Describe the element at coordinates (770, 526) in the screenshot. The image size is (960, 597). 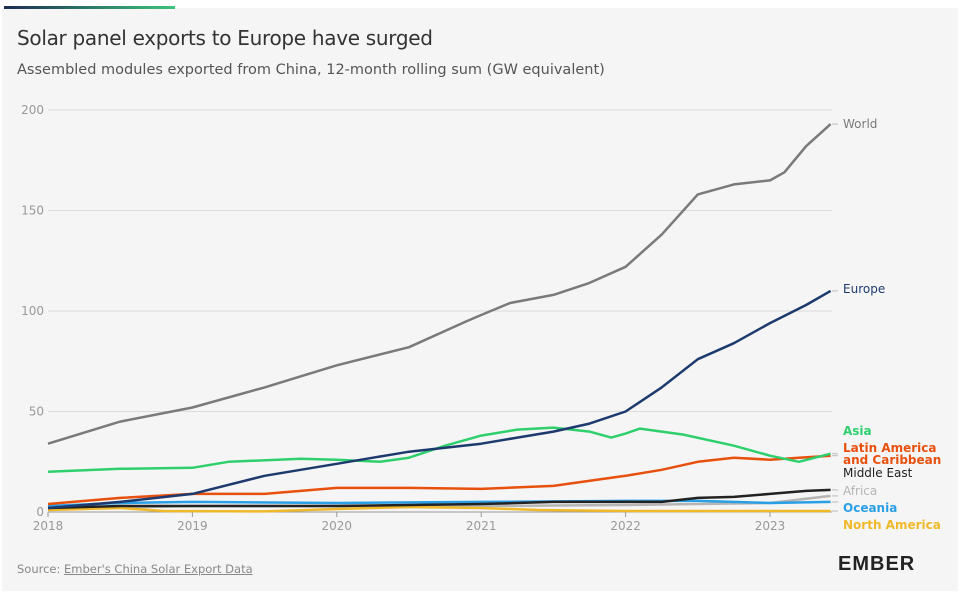
I see `x-tick-label: 2023` at that location.